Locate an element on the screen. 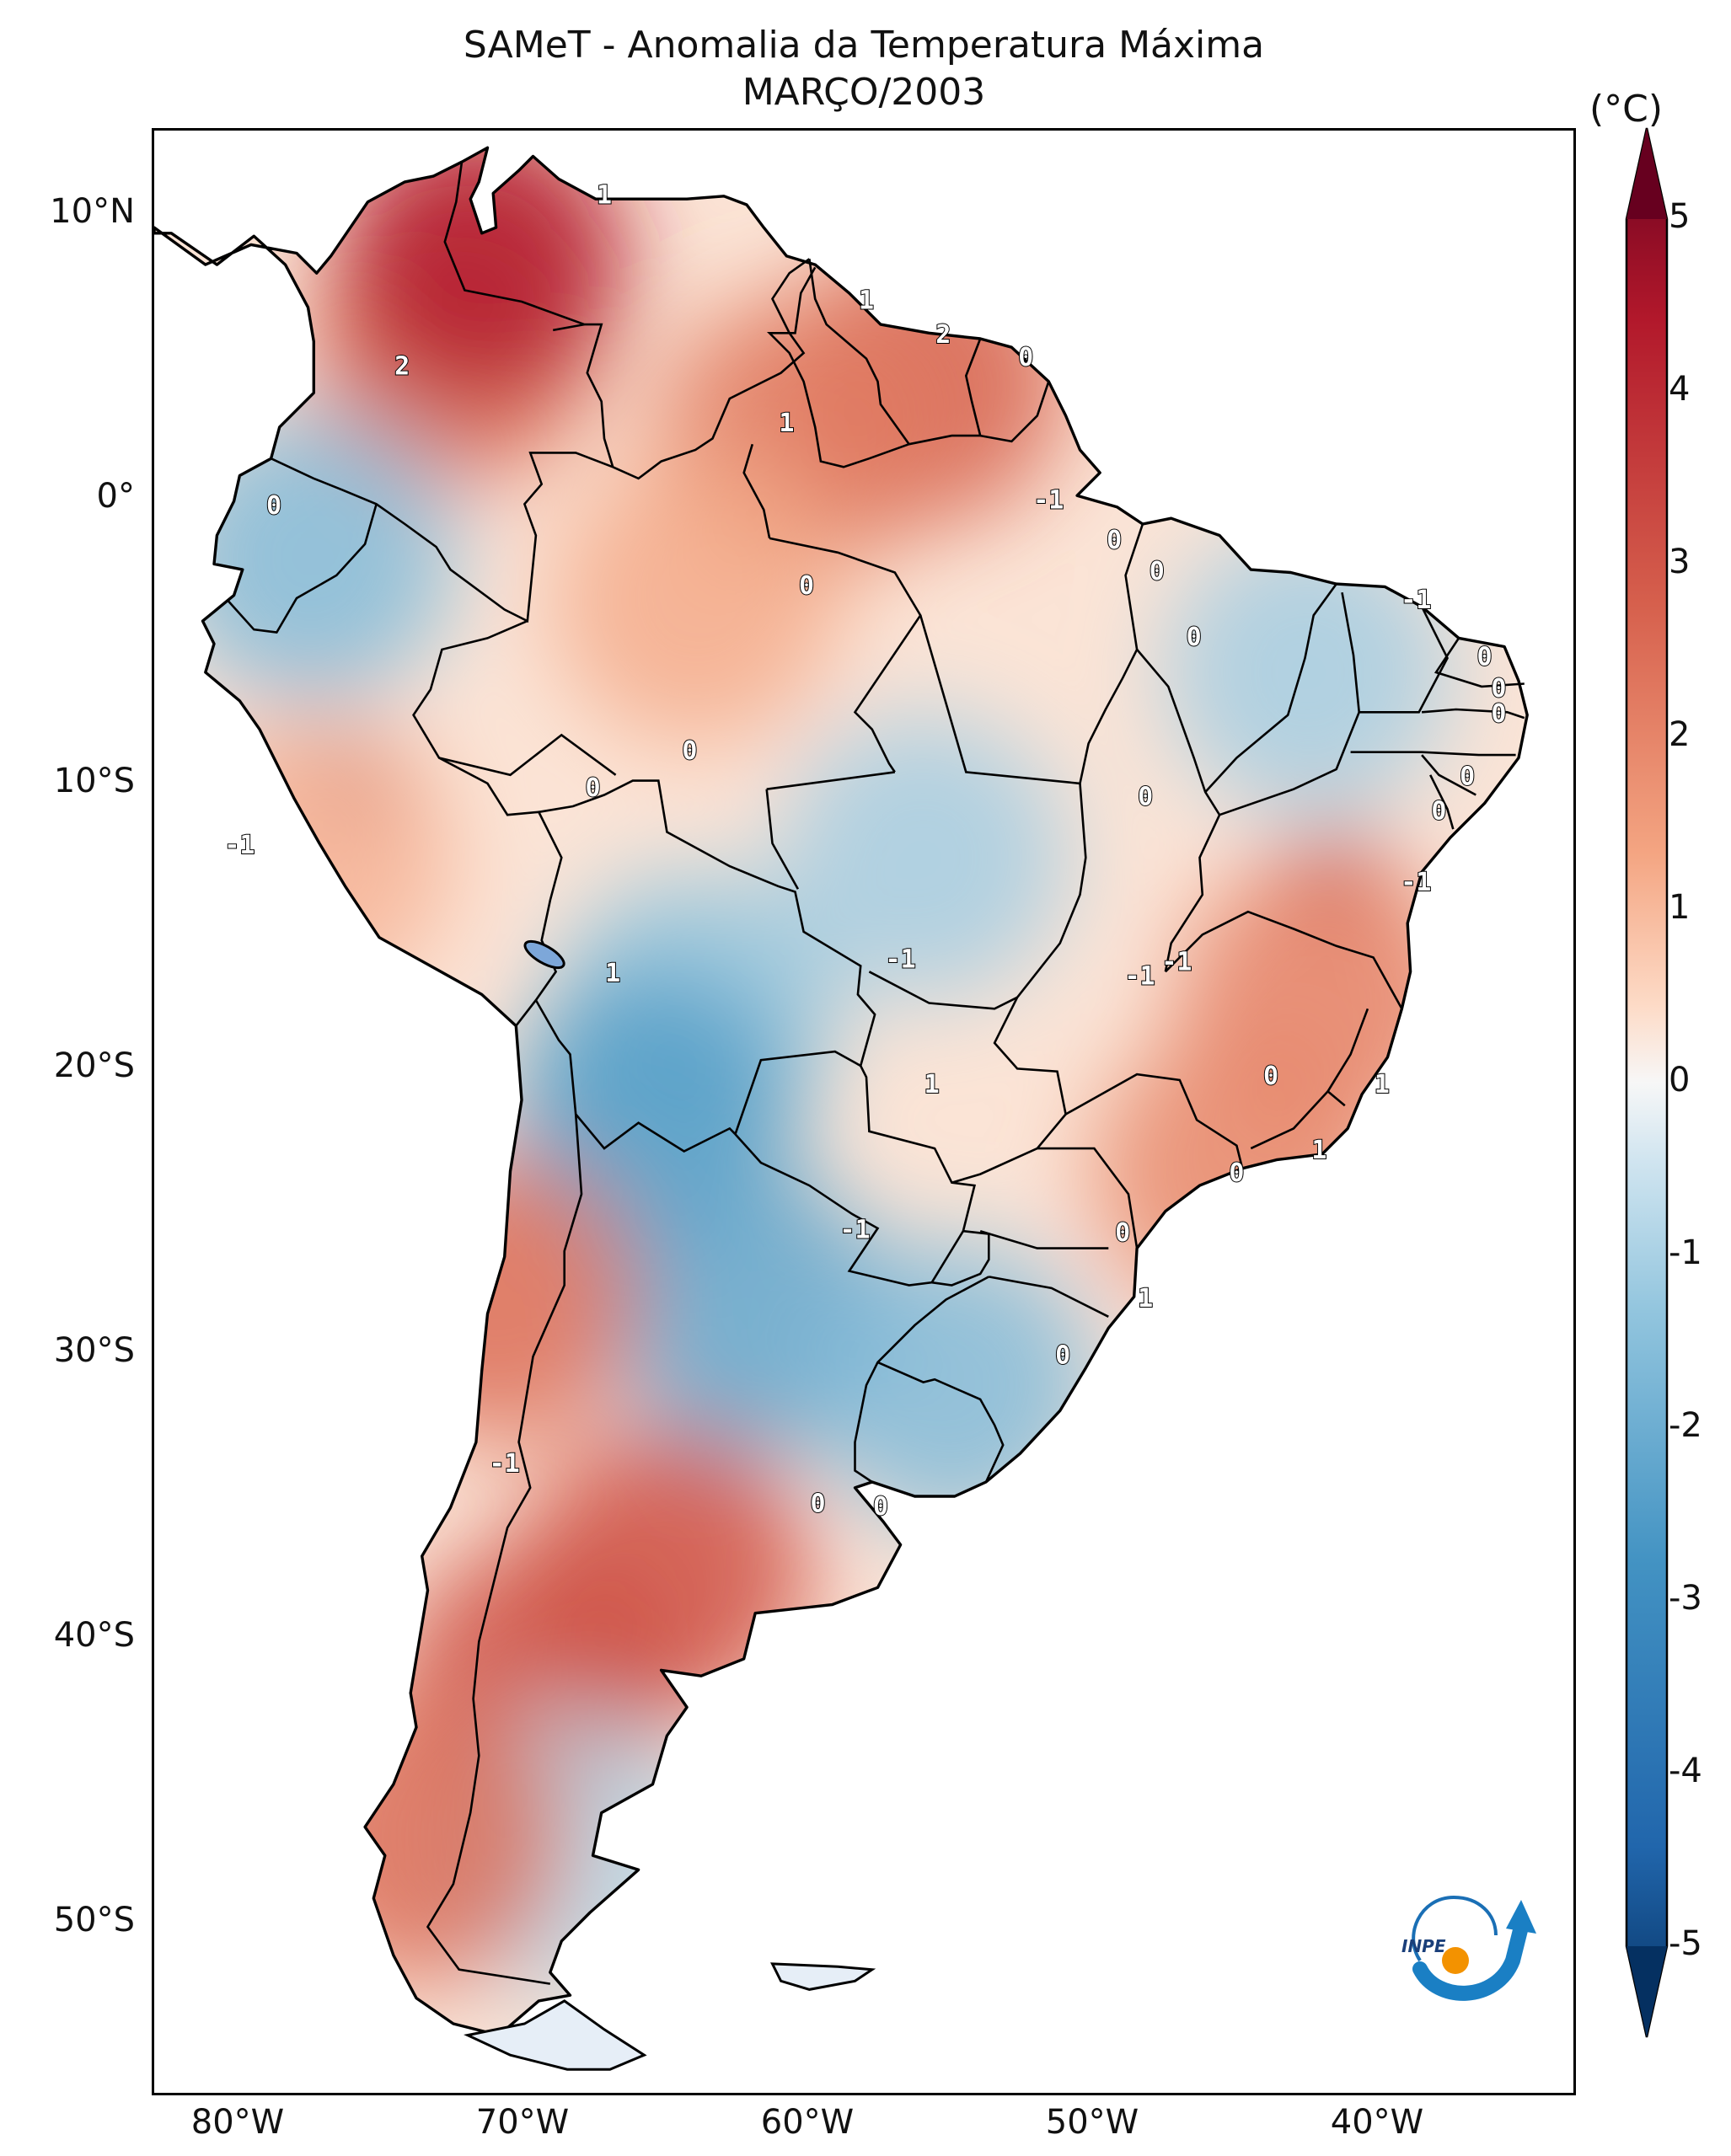 The image size is (1731, 2156). anomaly-region-central-brazil-cool is located at coordinates (923, 857).